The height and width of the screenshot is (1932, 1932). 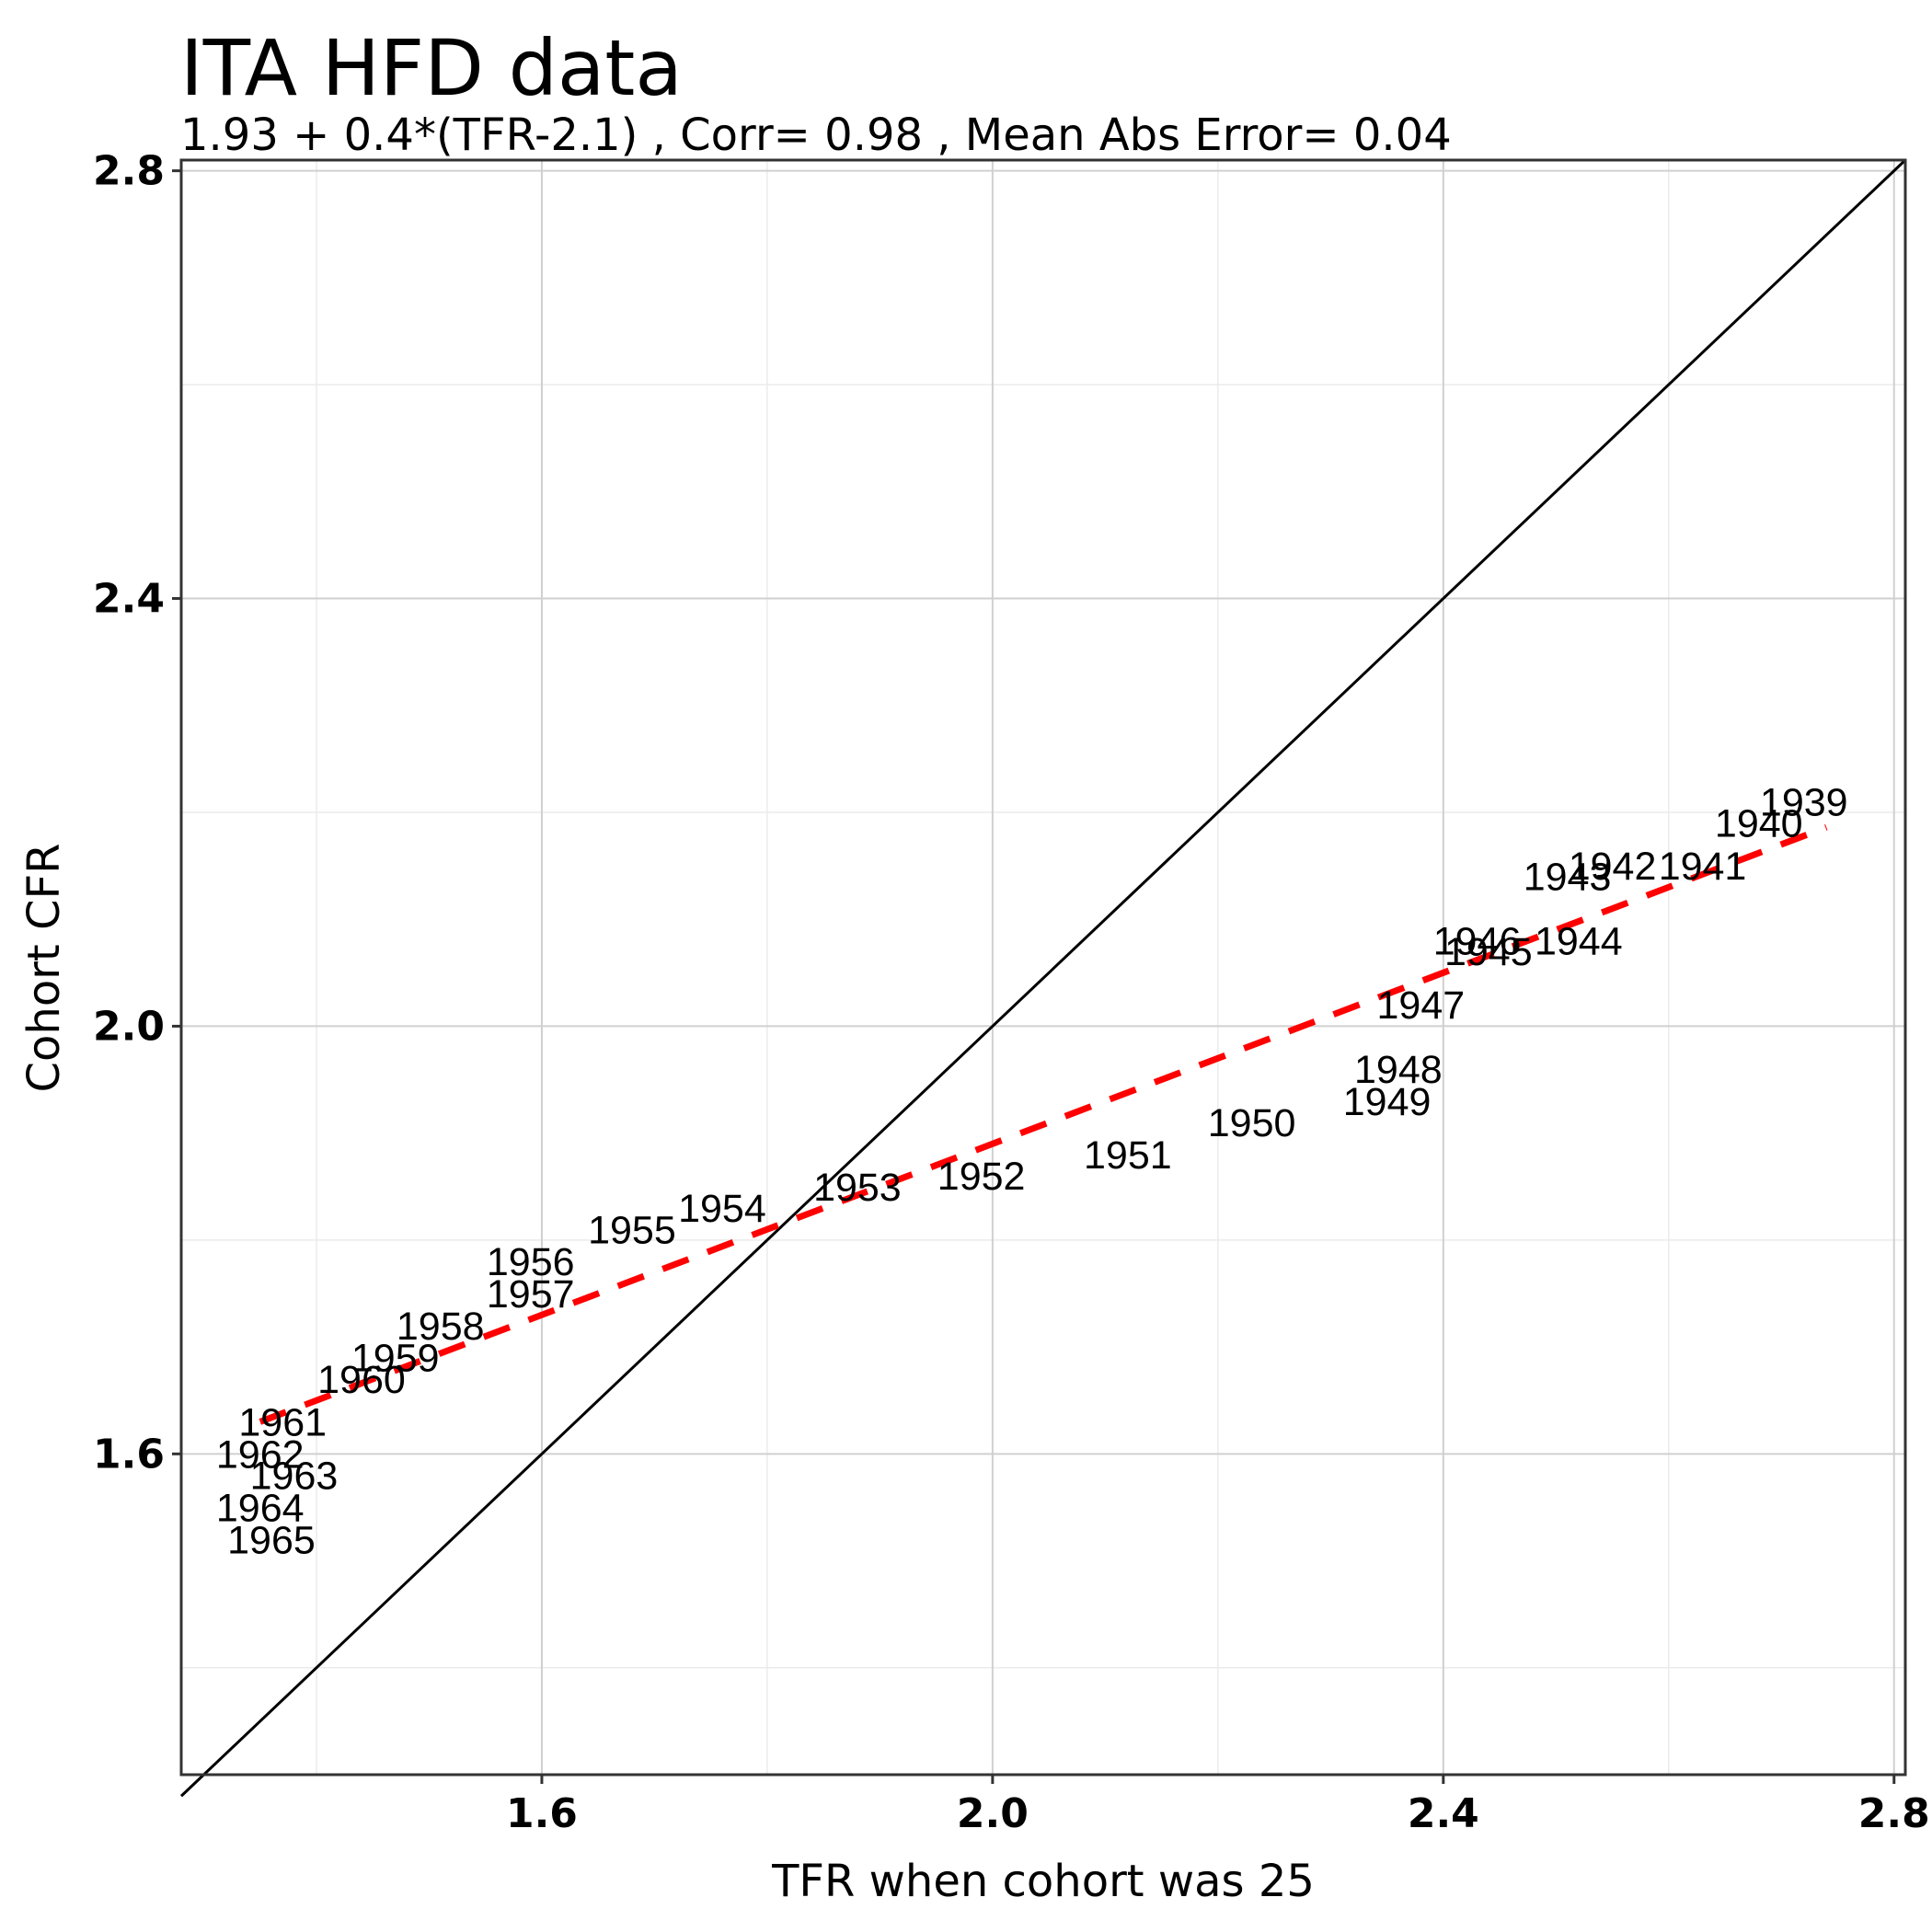 What do you see at coordinates (129, 599) in the screenshot?
I see `y-tick-label: 2.4` at bounding box center [129, 599].